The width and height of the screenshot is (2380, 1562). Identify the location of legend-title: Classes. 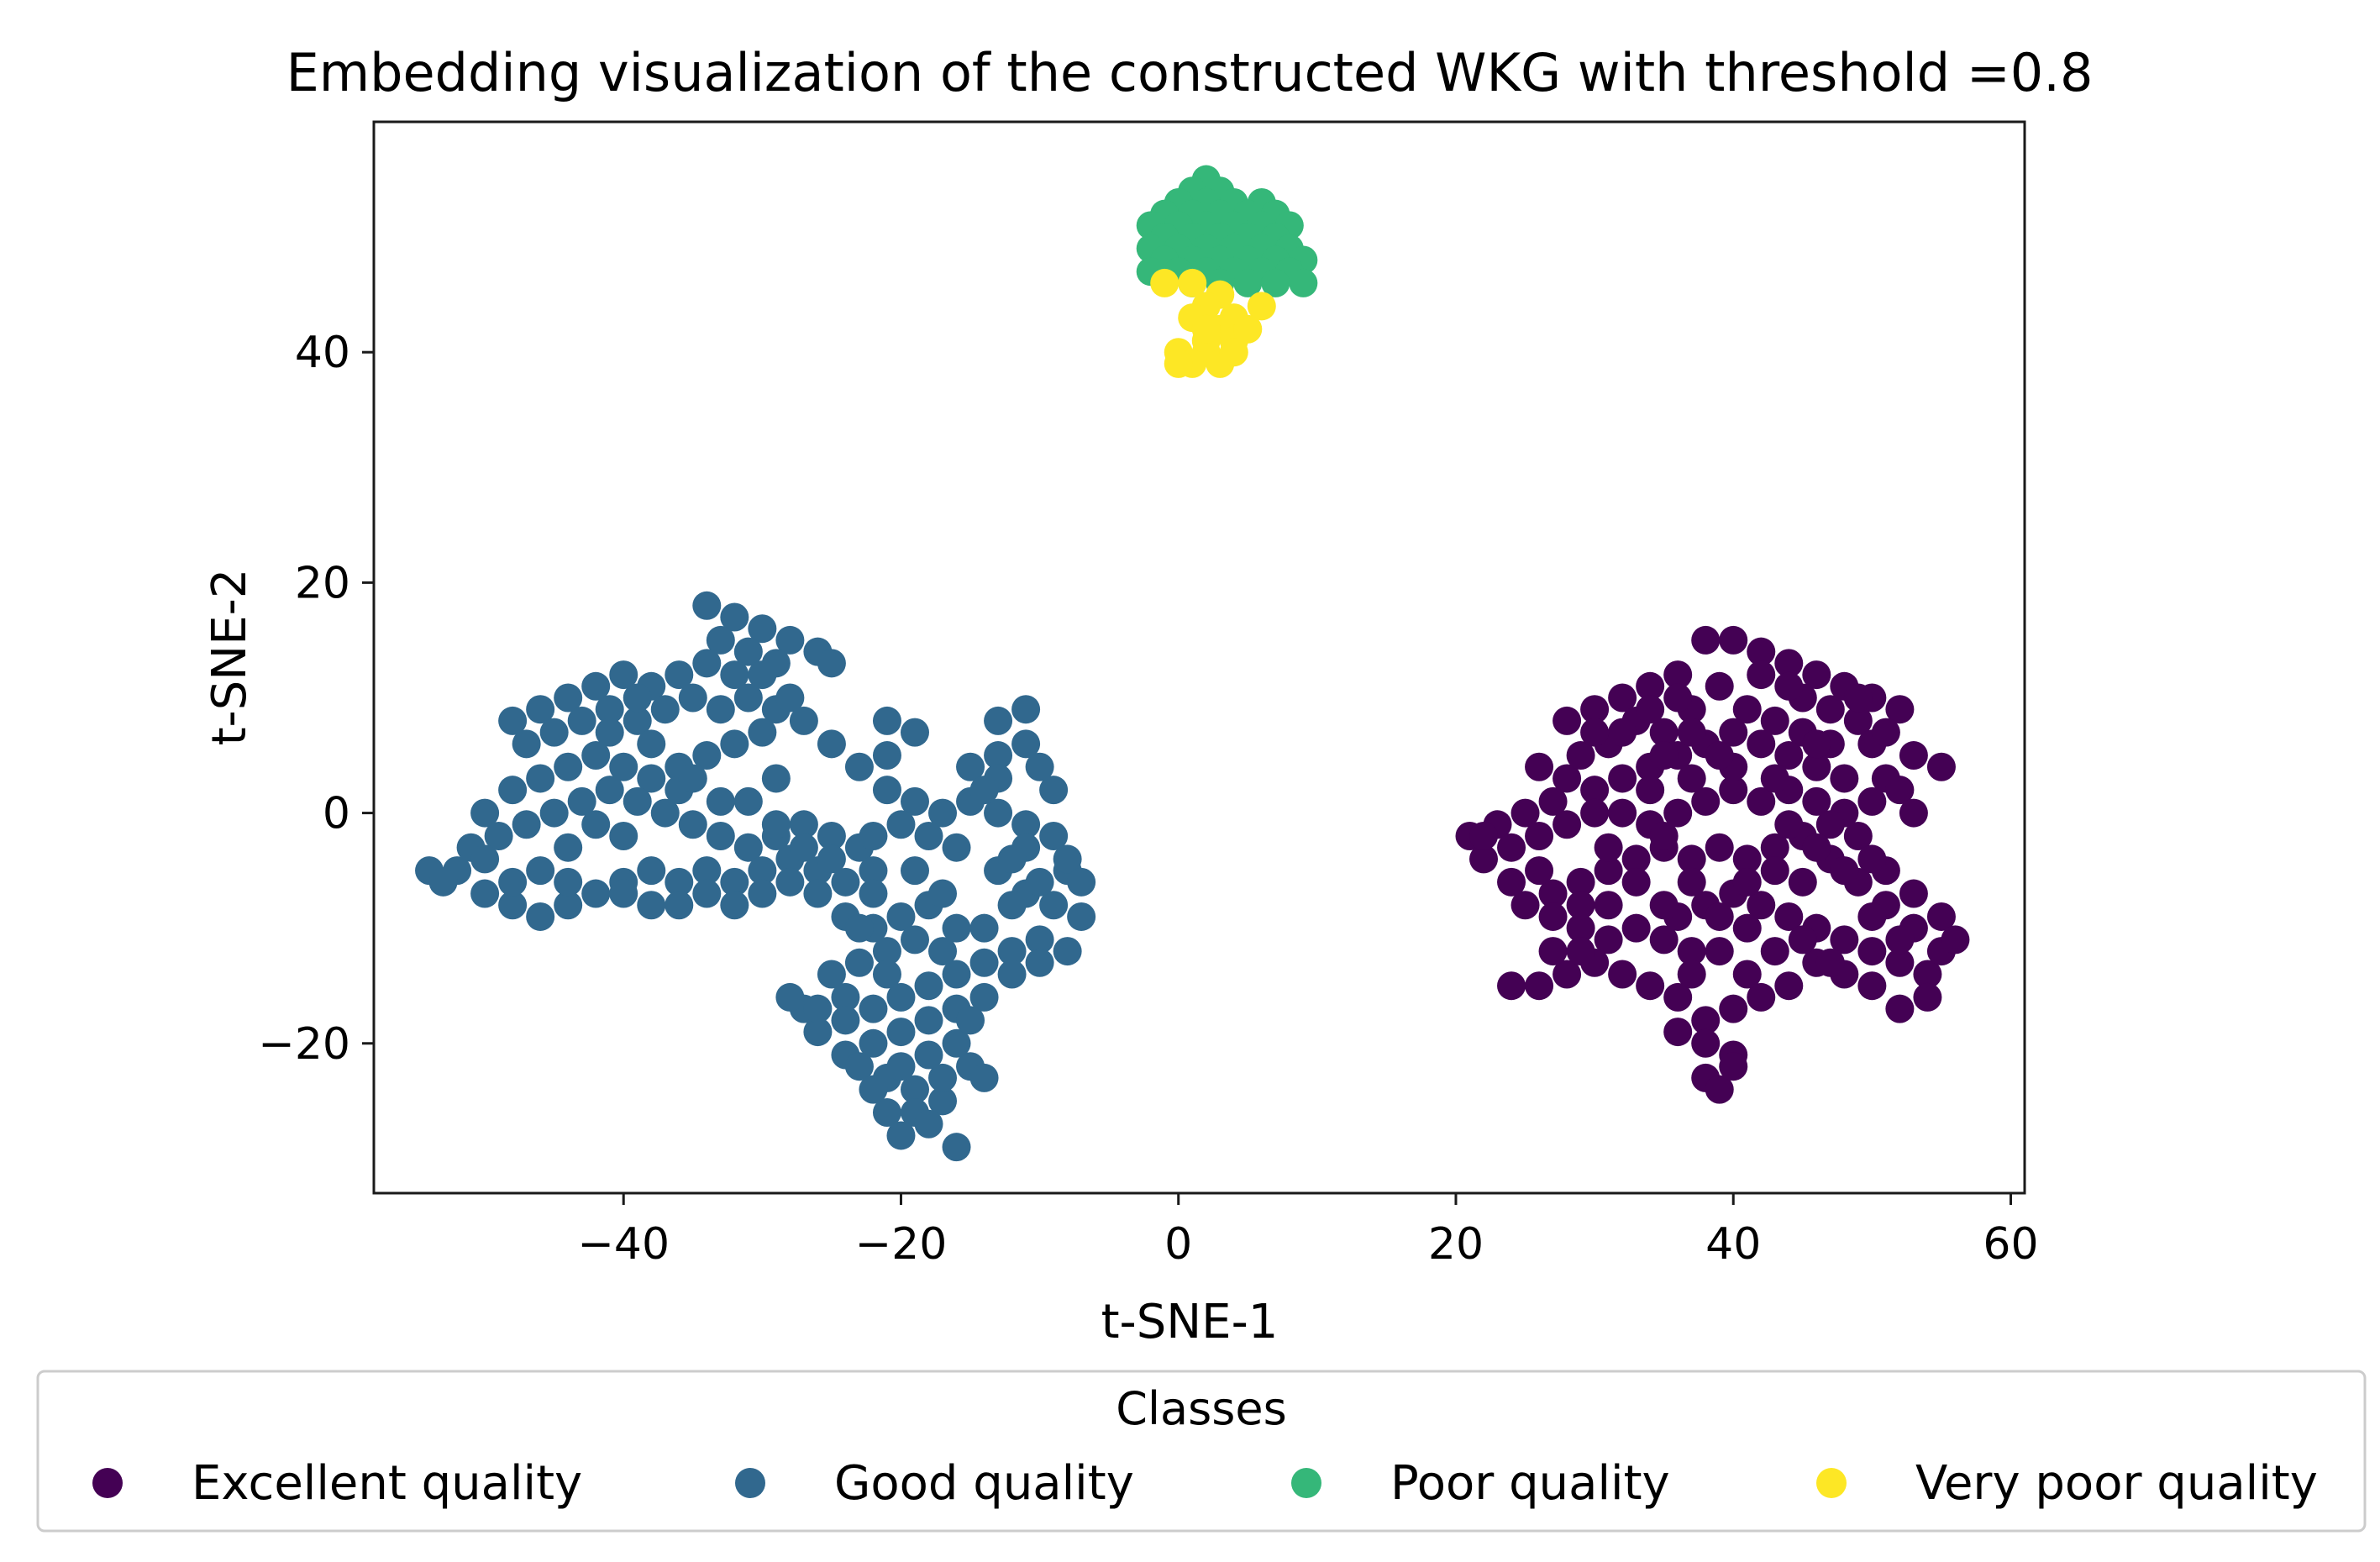
(1201, 1408).